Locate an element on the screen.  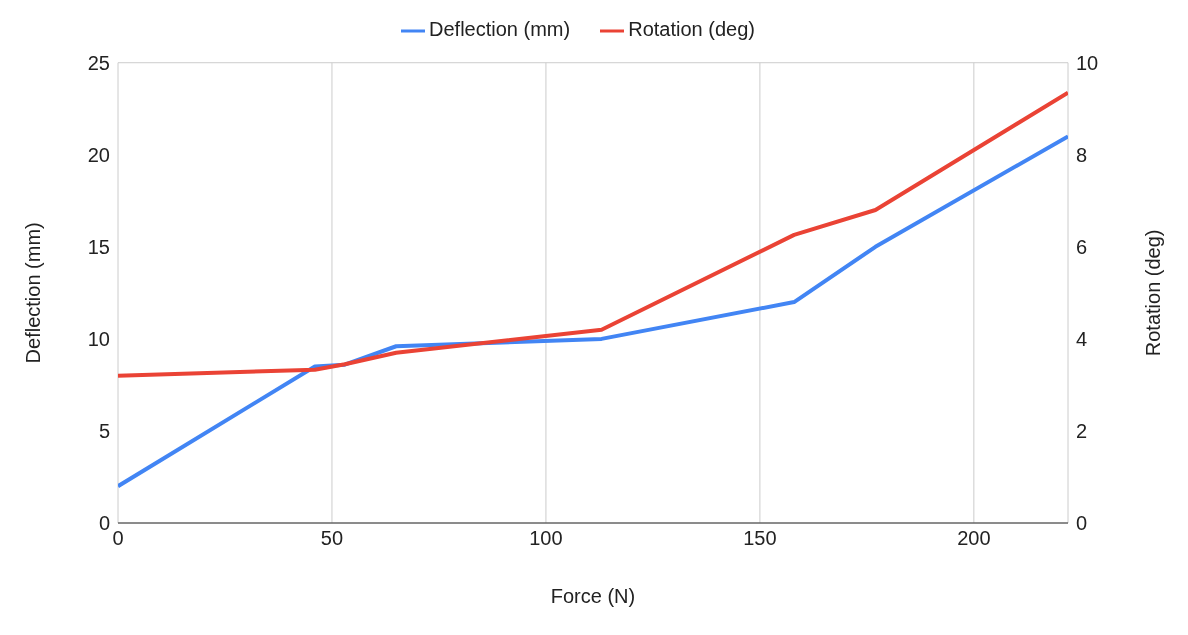
y2-tick-label: 10 is located at coordinates (1087, 62).